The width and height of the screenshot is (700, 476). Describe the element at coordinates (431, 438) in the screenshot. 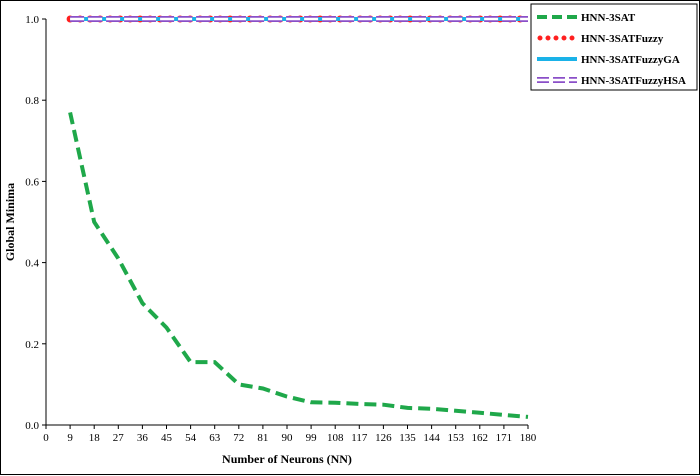

I see `x-tick-label: 144` at that location.